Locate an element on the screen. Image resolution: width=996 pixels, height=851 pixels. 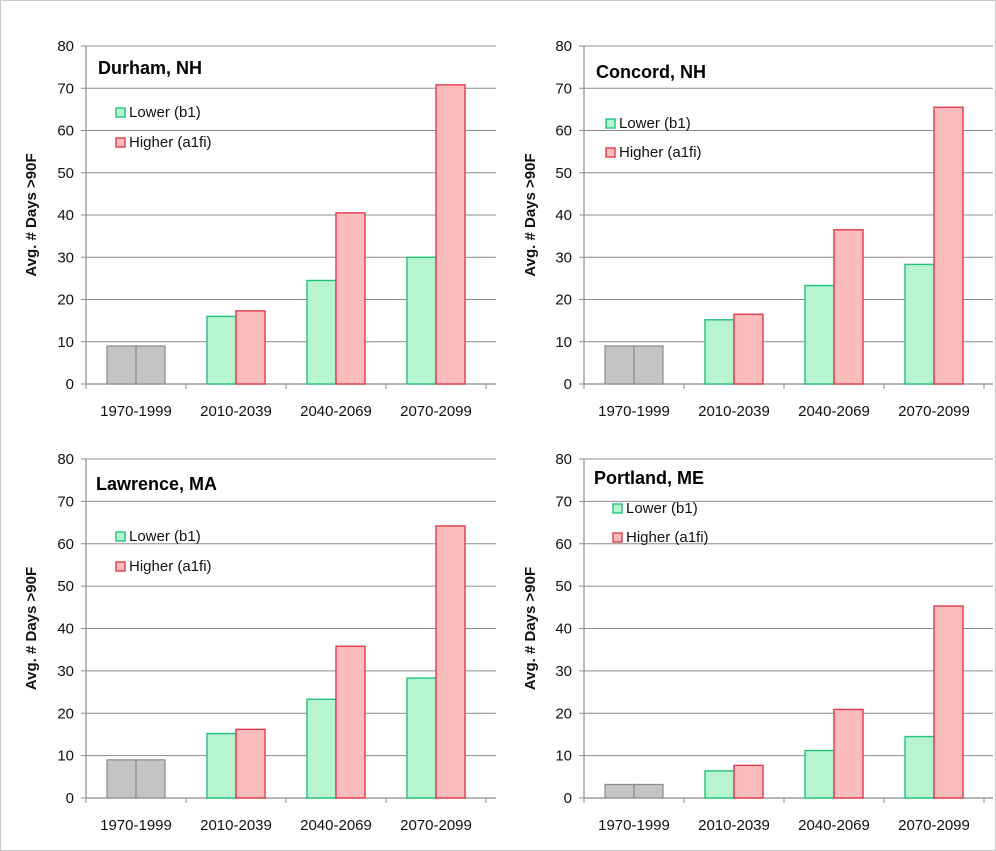
chart-title: Durham, NH is located at coordinates (150, 68).